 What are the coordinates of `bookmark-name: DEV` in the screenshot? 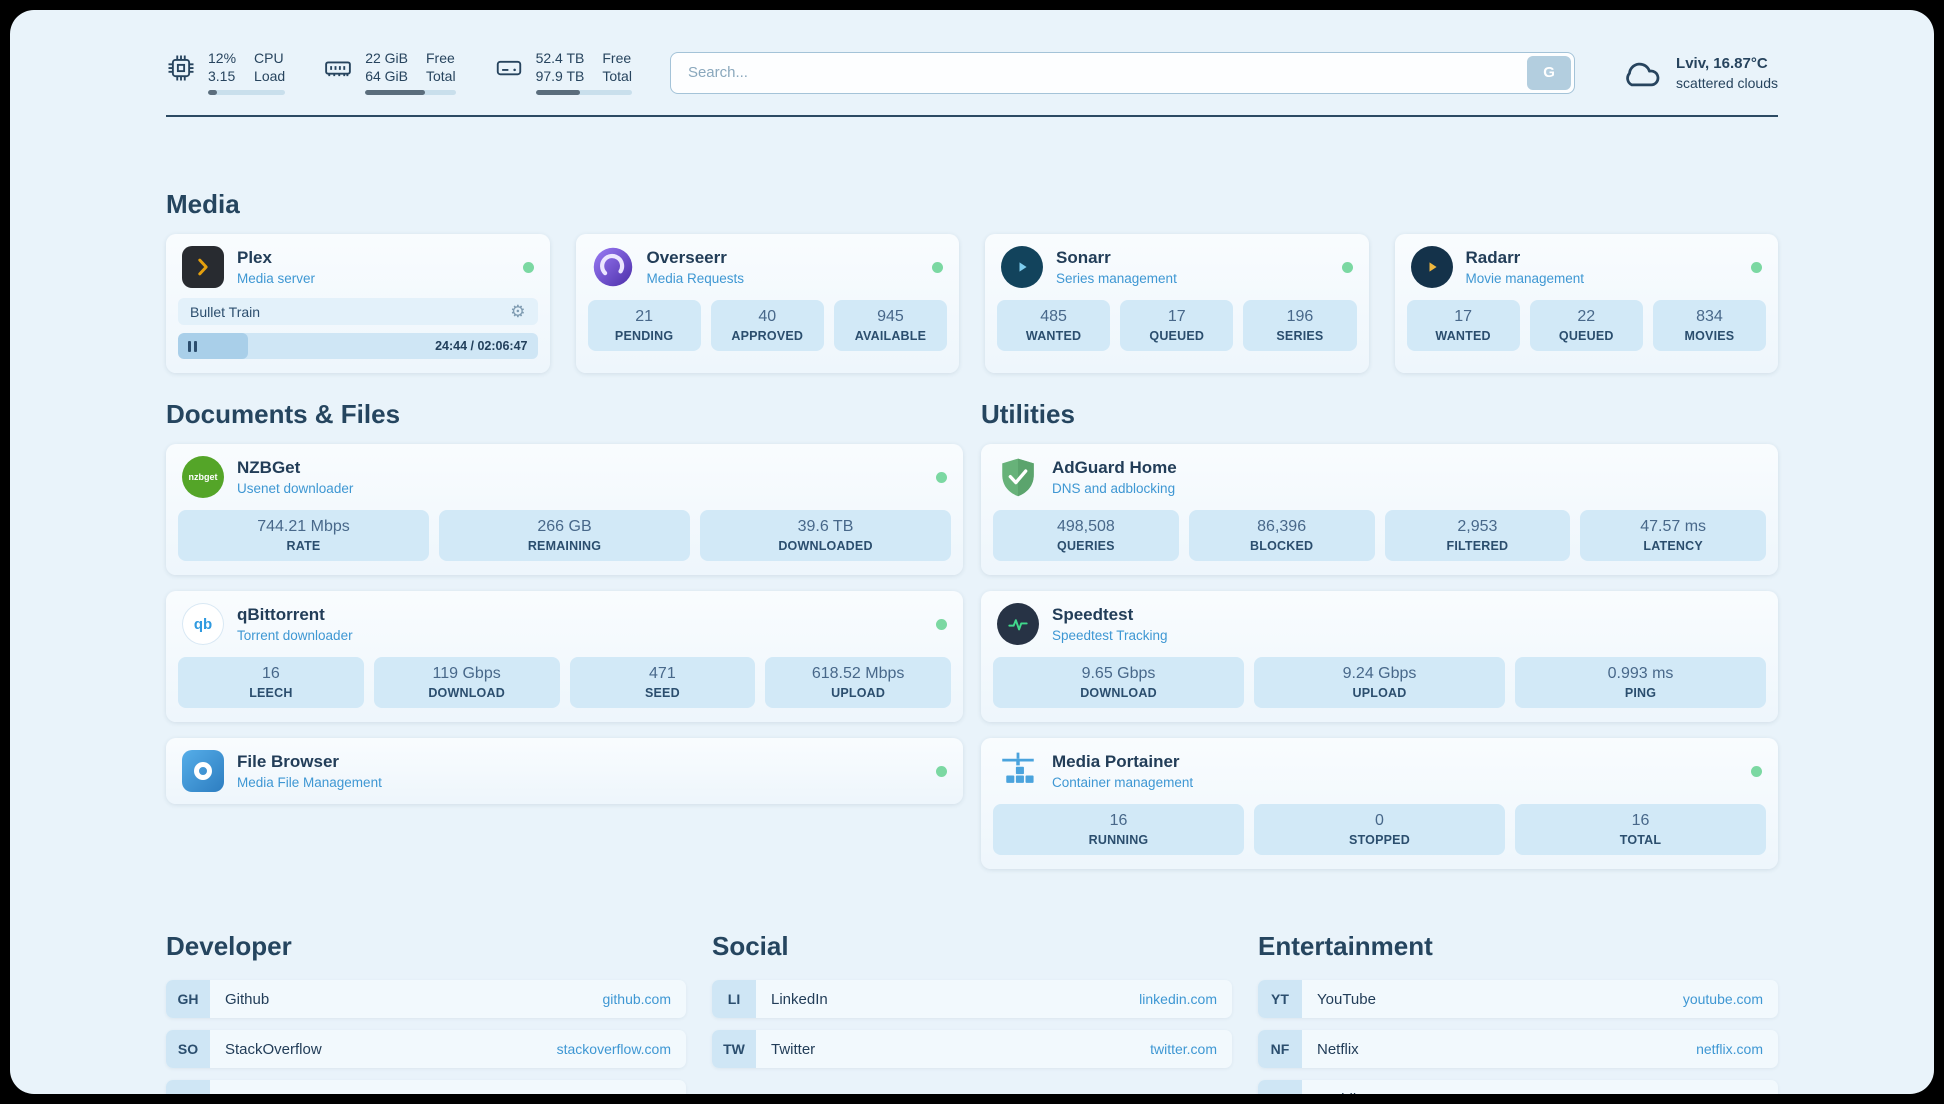 It's located at (240, 1093).